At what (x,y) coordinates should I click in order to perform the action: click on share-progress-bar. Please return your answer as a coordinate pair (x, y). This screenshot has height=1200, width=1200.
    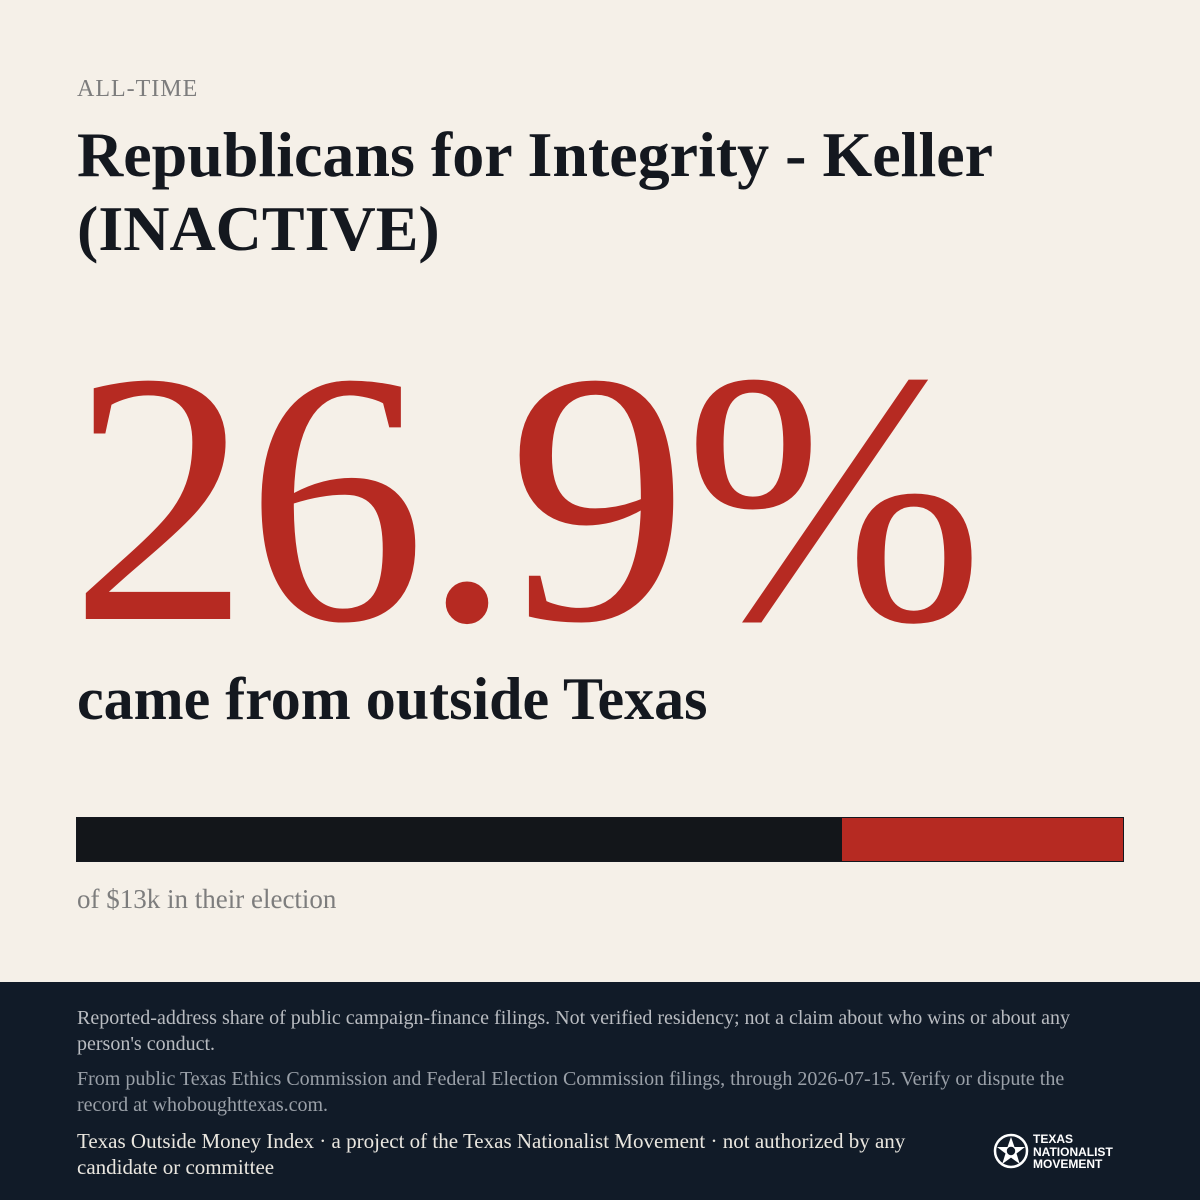
    Looking at the image, I should click on (600, 839).